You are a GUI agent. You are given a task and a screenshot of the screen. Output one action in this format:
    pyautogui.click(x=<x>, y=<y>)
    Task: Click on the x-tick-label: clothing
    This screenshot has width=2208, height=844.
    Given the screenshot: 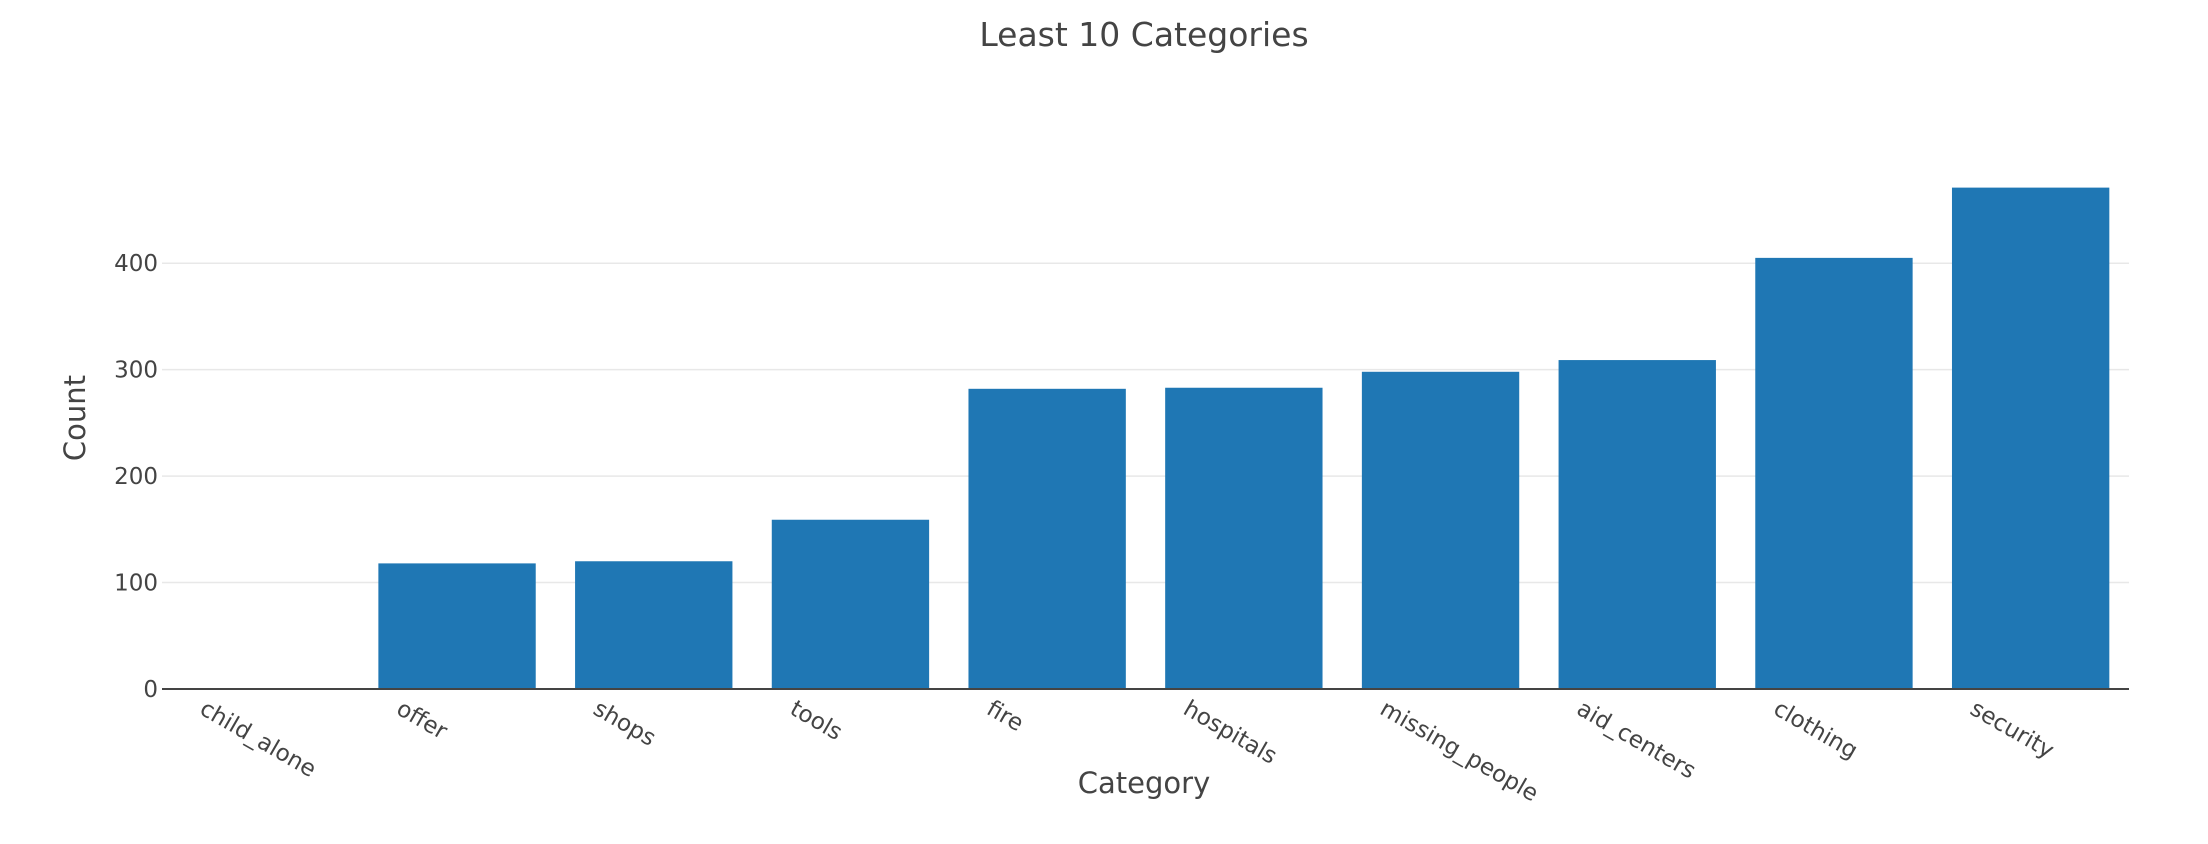 What is the action you would take?
    pyautogui.click(x=1815, y=730)
    